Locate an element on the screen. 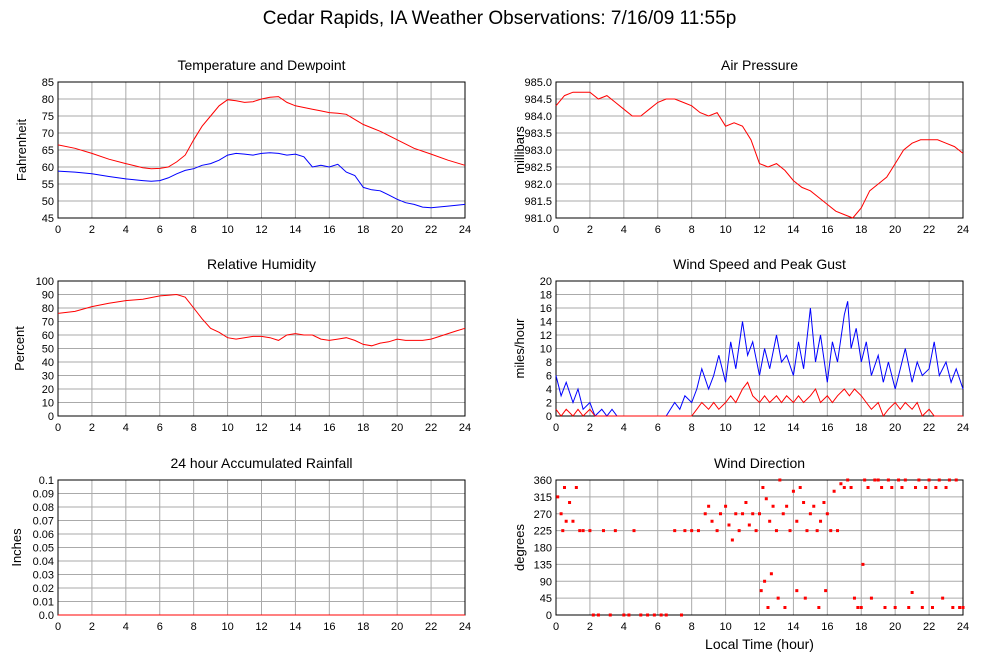  x-axis-label: Local Time (hour) is located at coordinates (759, 644).